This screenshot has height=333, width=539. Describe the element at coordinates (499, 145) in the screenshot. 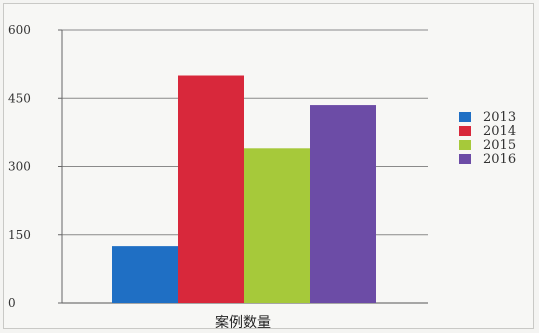

I see `legend-label-2015: 2015` at that location.